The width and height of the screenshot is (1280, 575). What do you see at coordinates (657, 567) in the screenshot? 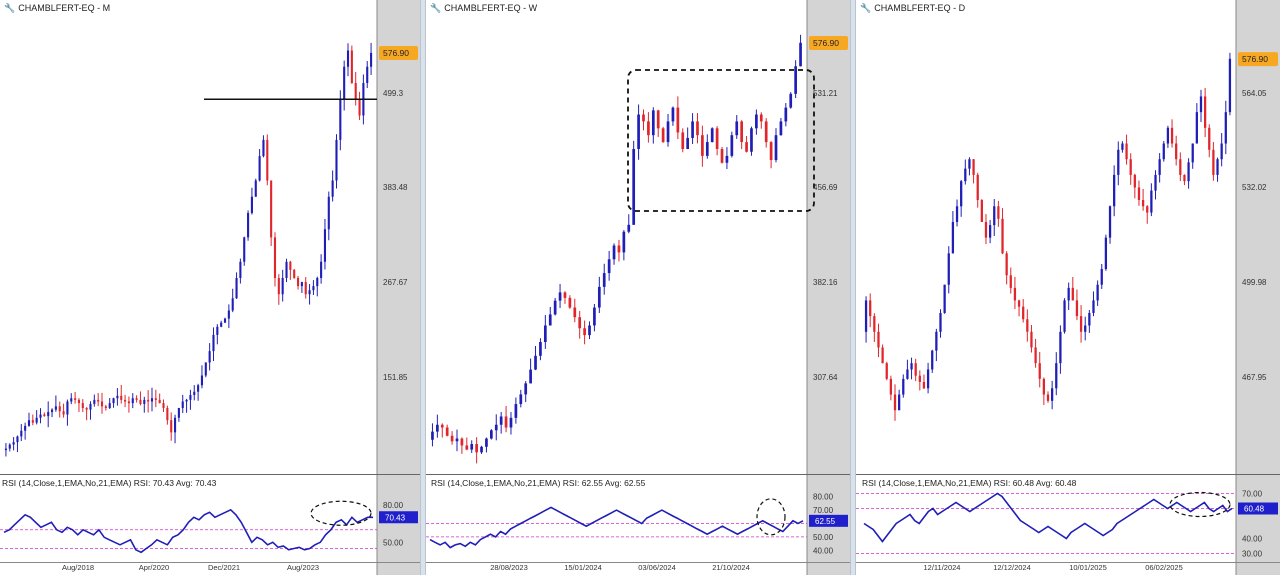
I see `date-label: 03/06/2024` at bounding box center [657, 567].